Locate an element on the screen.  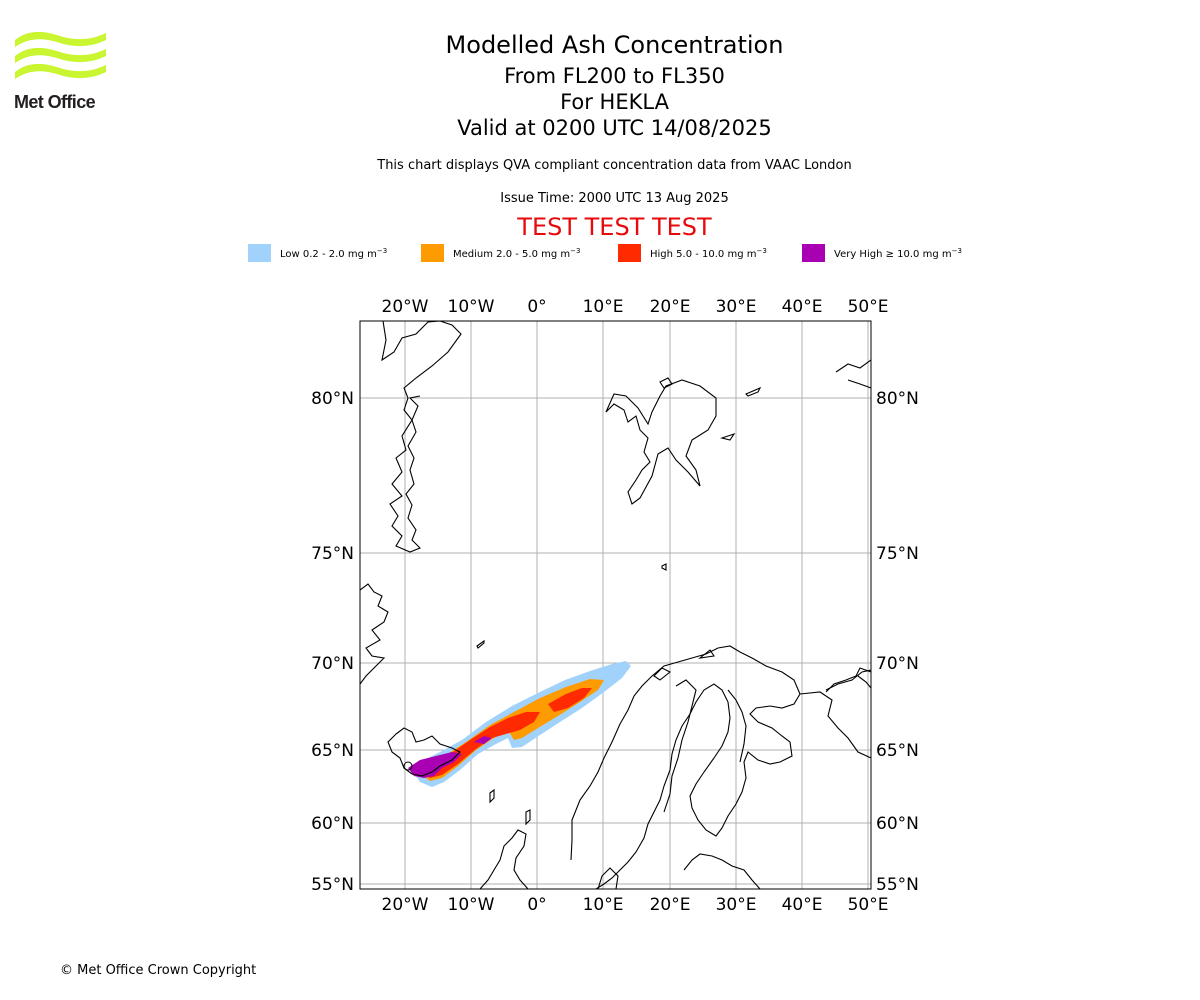
lat-label-right-60n: 60°N is located at coordinates (897, 824).